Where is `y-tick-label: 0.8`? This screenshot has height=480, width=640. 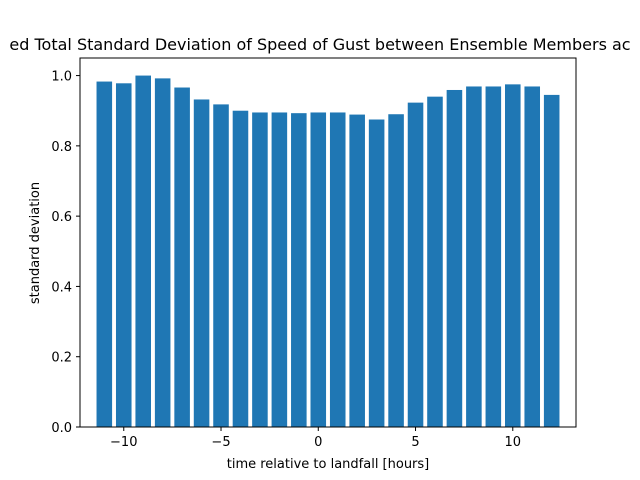
y-tick-label: 0.8 is located at coordinates (61, 147).